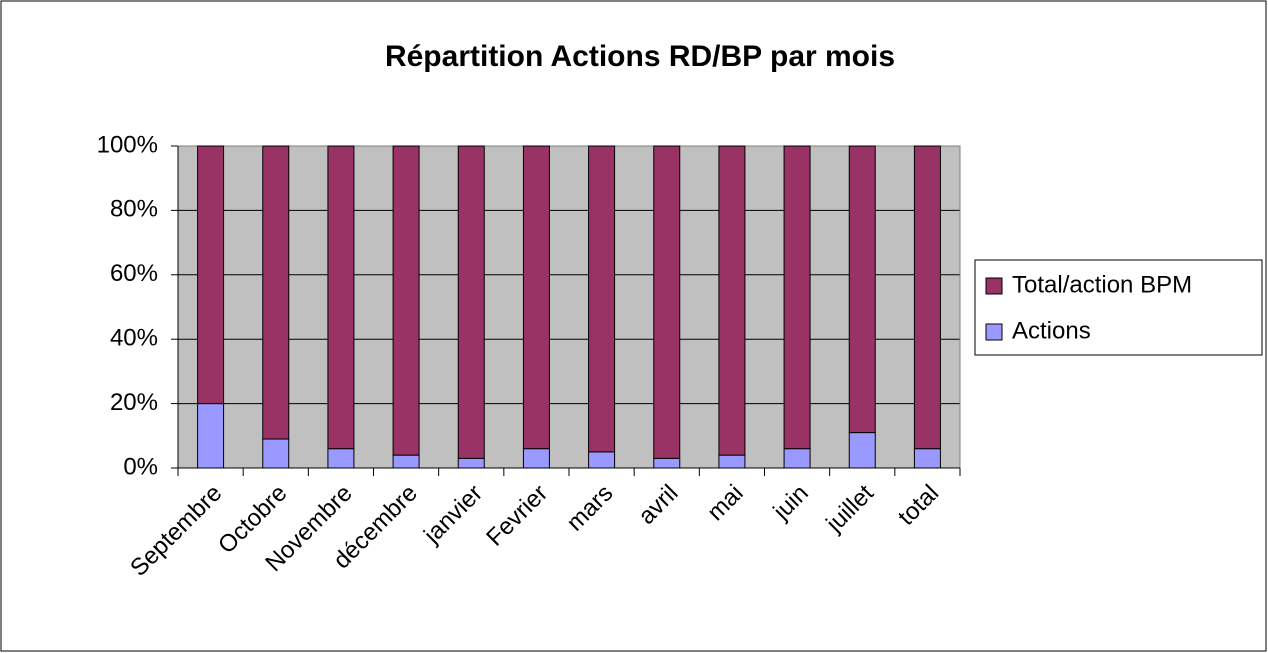 The height and width of the screenshot is (653, 1268). I want to click on legend-box, so click(1118, 307).